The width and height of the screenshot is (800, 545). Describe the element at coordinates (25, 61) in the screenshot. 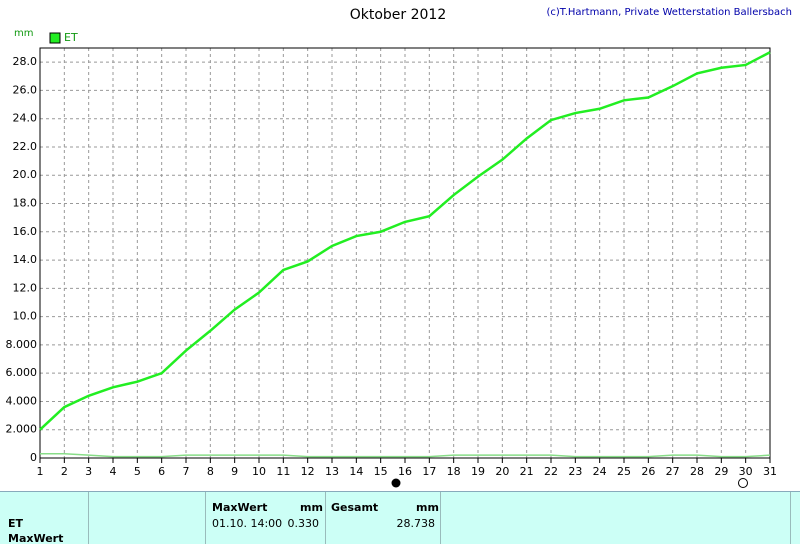

I see `y-tick-label: 28.0` at that location.